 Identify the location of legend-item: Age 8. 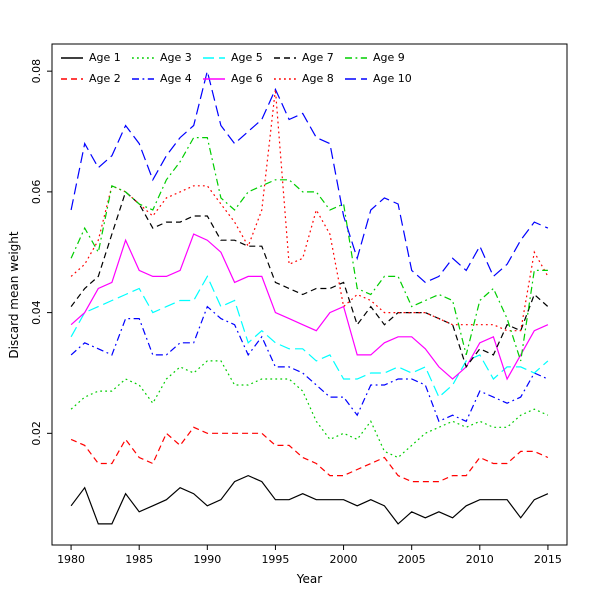
(308, 78).